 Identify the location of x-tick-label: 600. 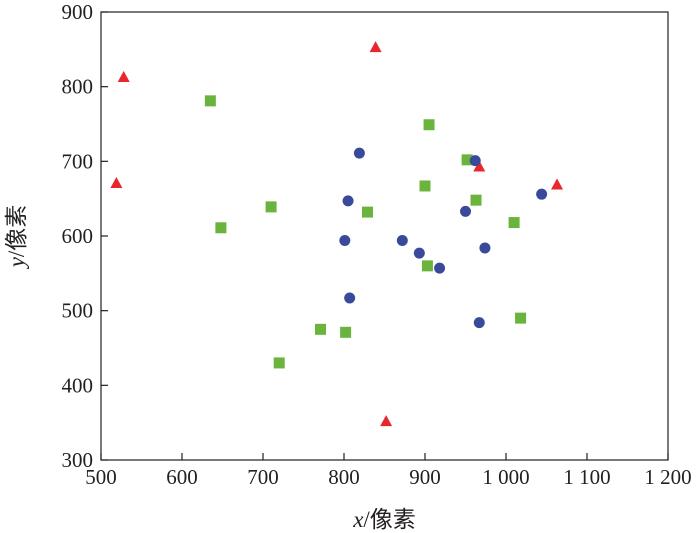
(182, 477).